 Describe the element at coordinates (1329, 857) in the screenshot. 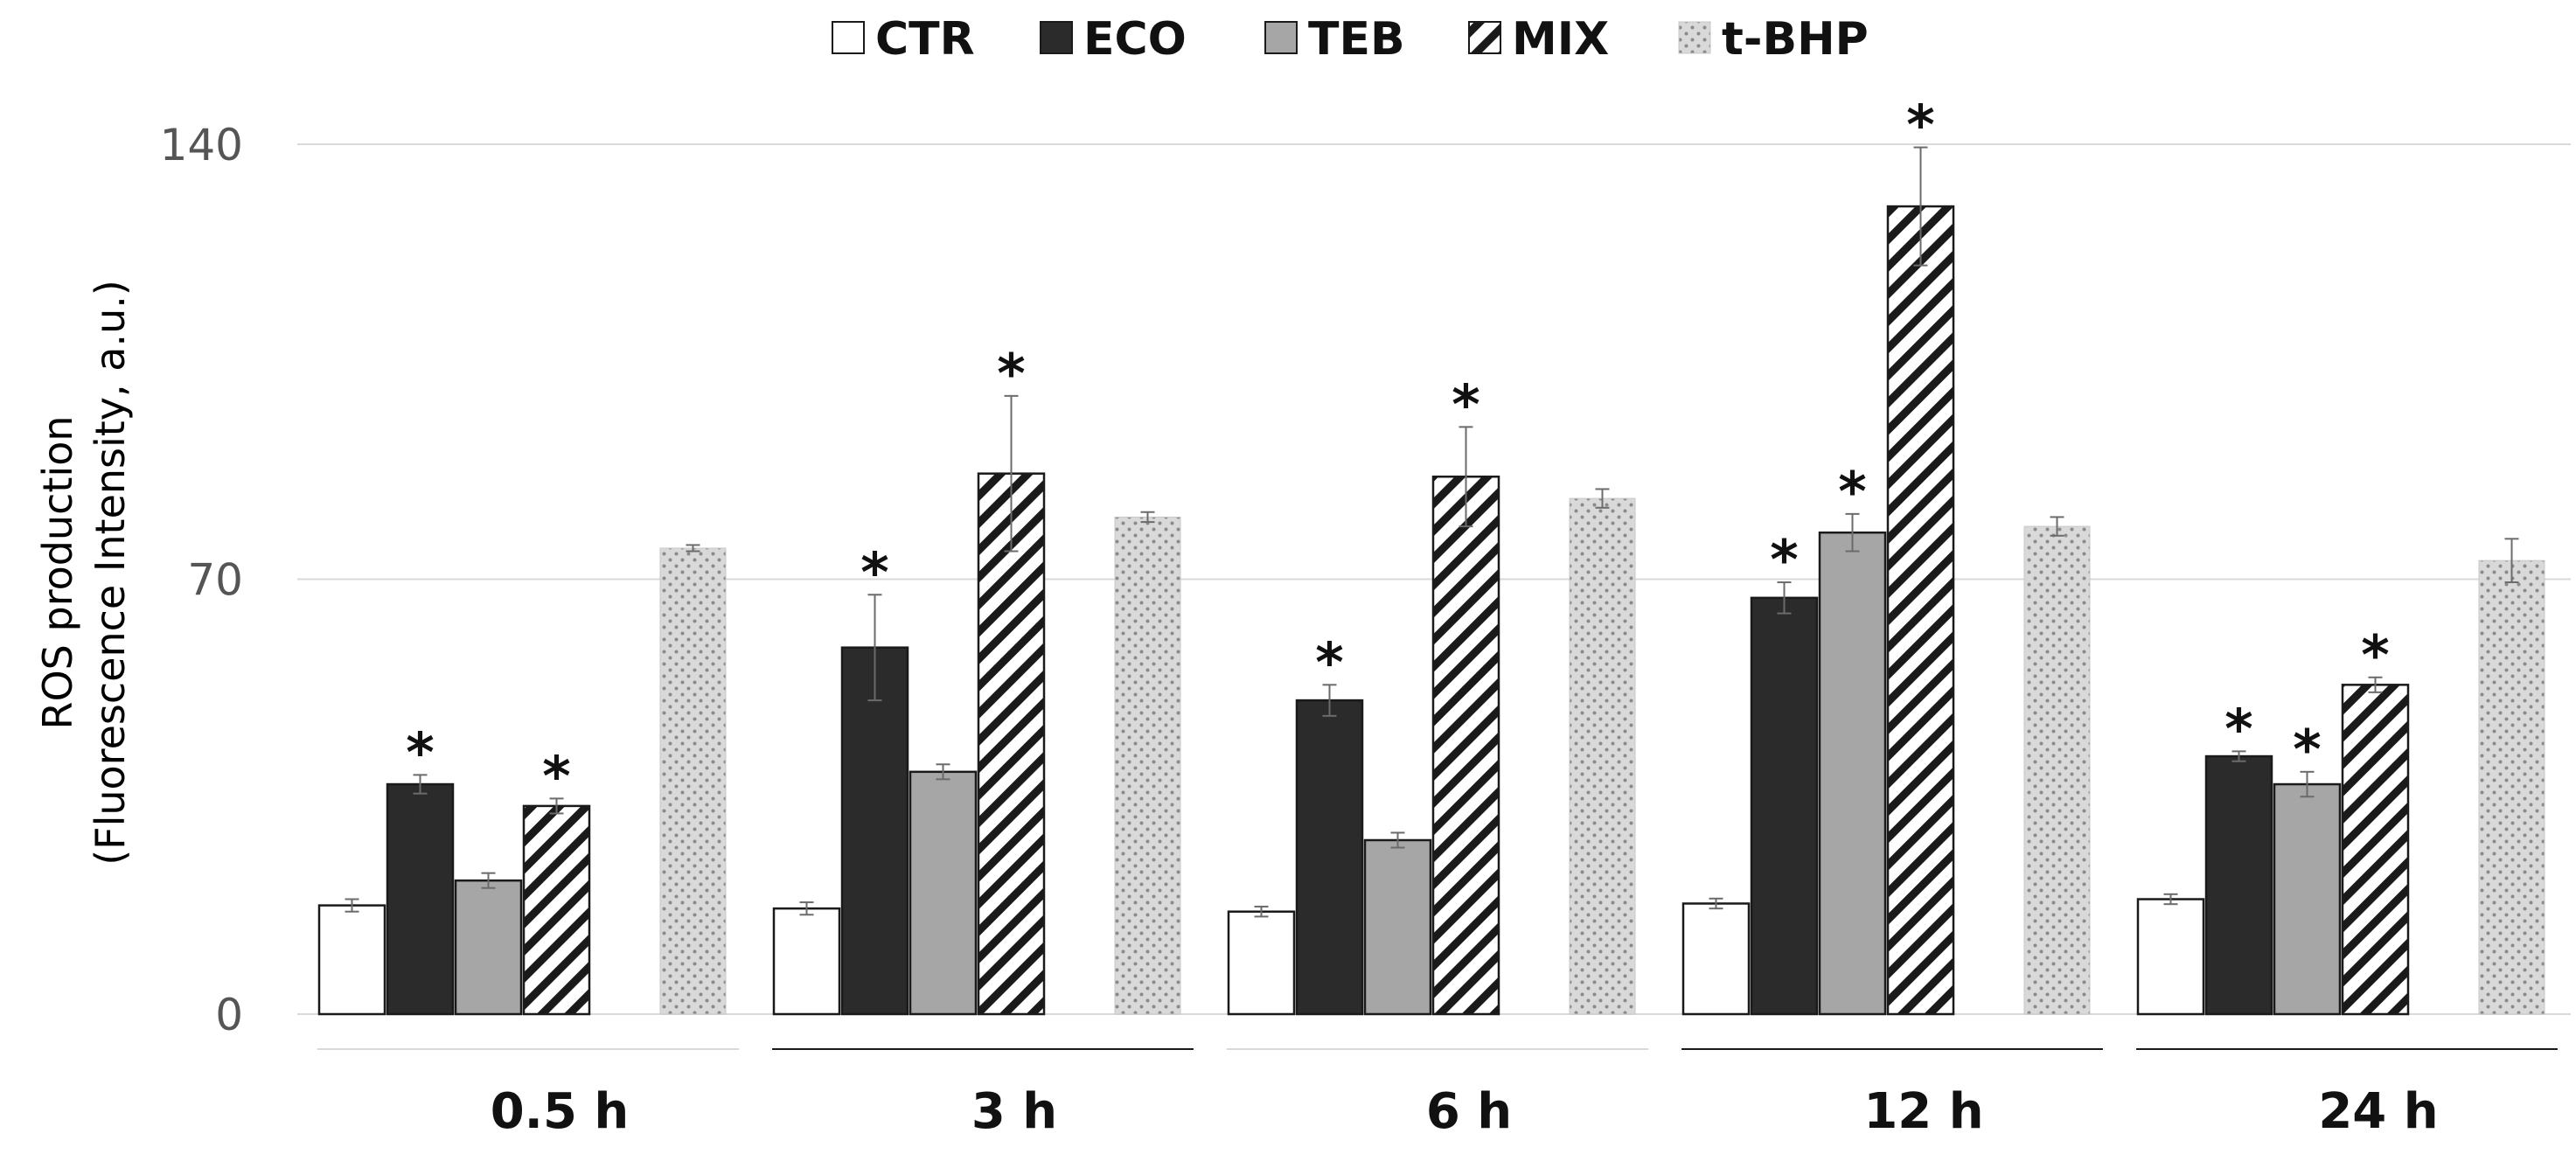

I see `bar-eco-6-h` at that location.